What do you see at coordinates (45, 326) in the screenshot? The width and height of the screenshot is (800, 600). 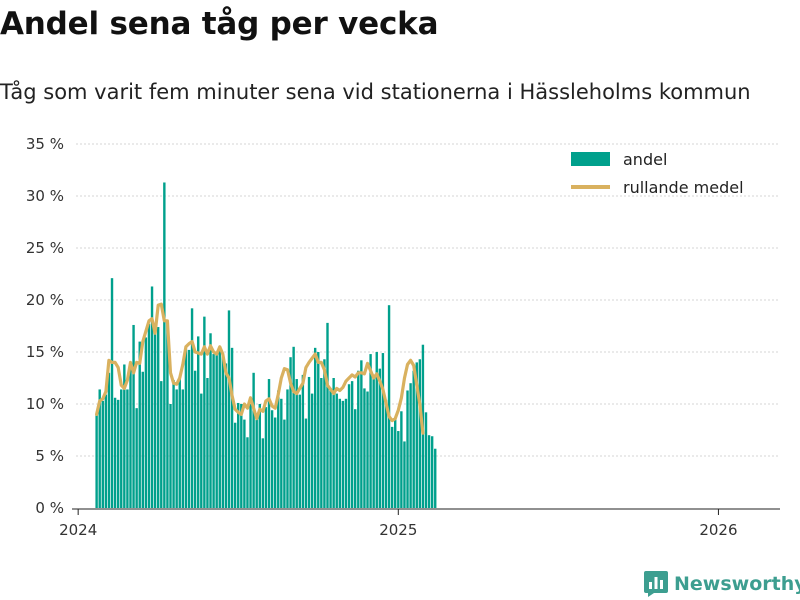 I see `y-axis-ticks: 0 % 5 % 10 % 15 % 20 % 25 % 30 % 35 %` at bounding box center [45, 326].